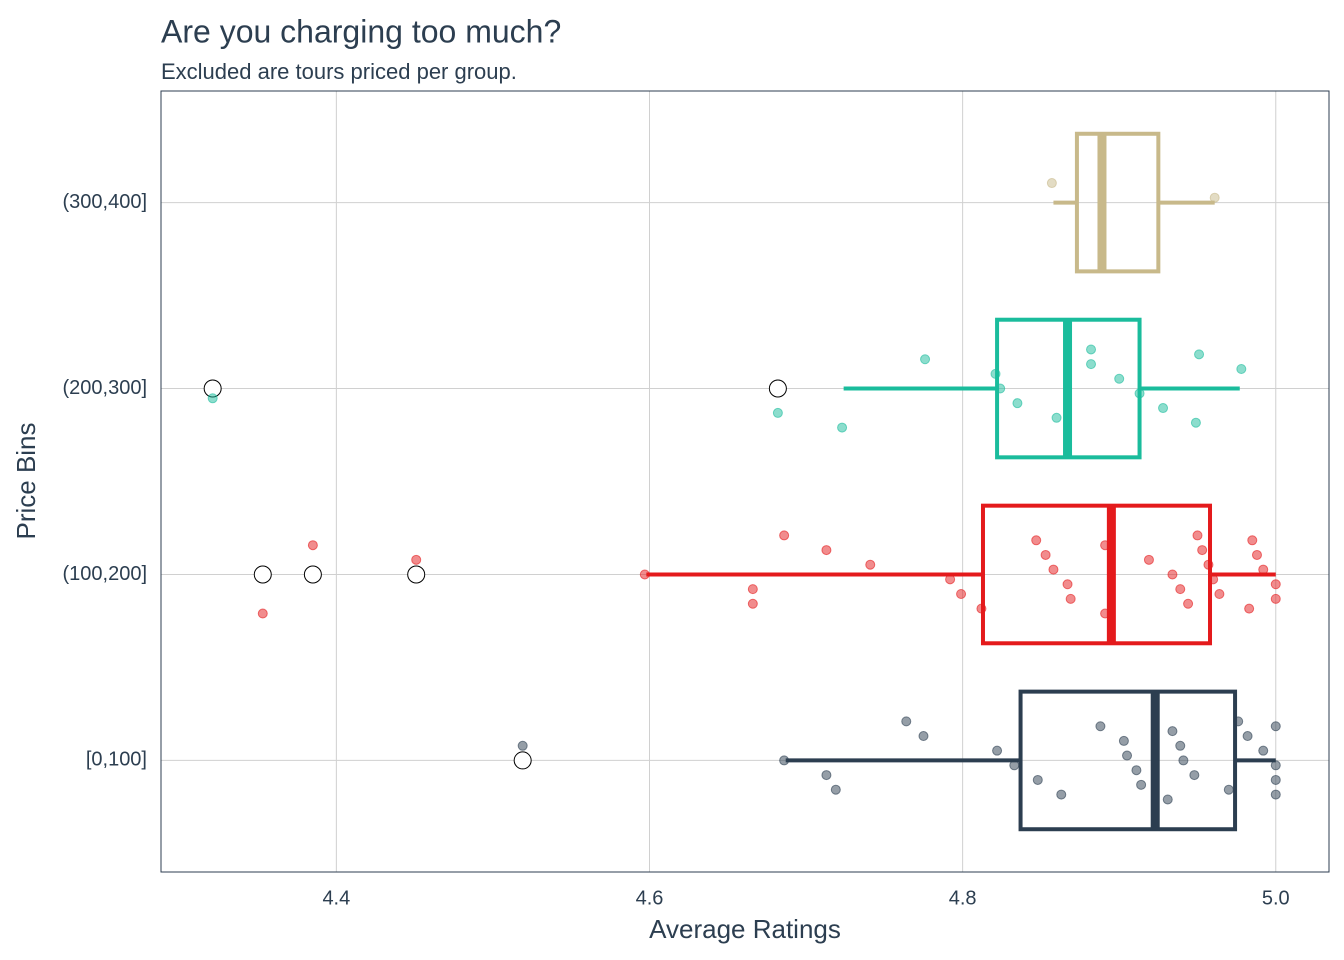 This screenshot has width=1344, height=960. Describe the element at coordinates (361, 31) in the screenshot. I see `chart-title: Are you charging too much?` at that location.